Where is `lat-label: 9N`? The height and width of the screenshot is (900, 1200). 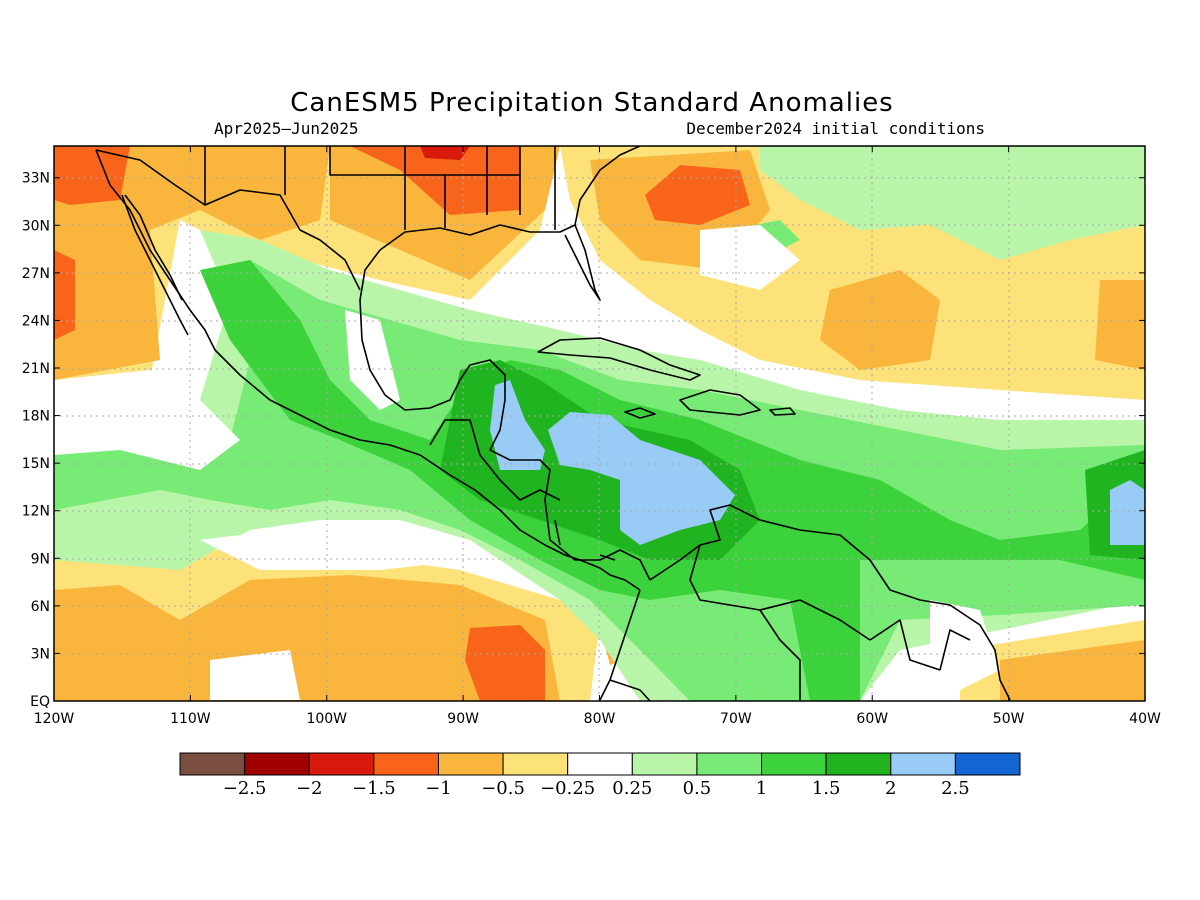 lat-label: 9N is located at coordinates (40, 559).